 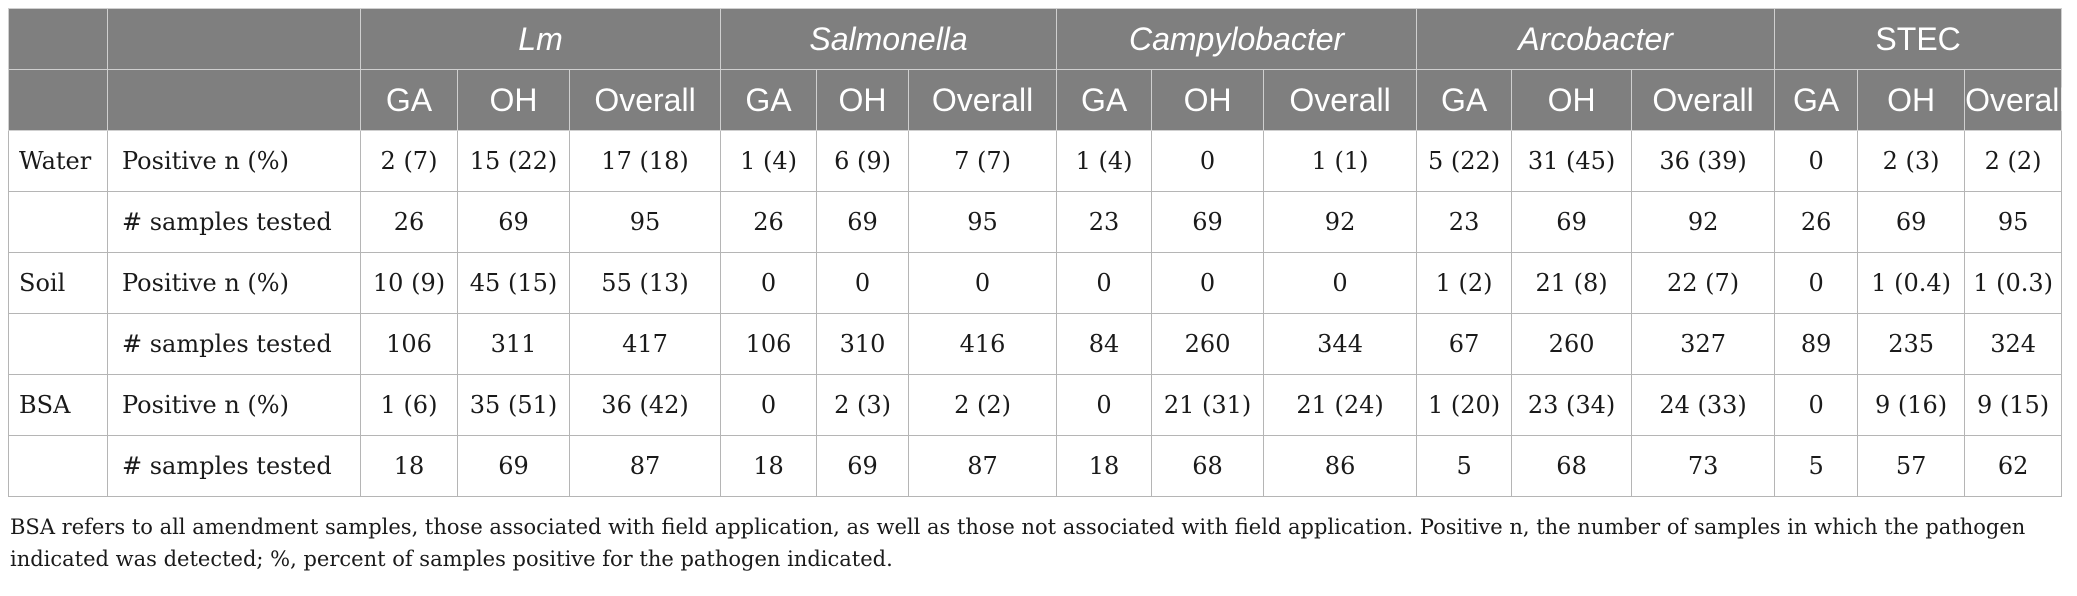 I want to click on value-cell: 45 (15), so click(x=513, y=283).